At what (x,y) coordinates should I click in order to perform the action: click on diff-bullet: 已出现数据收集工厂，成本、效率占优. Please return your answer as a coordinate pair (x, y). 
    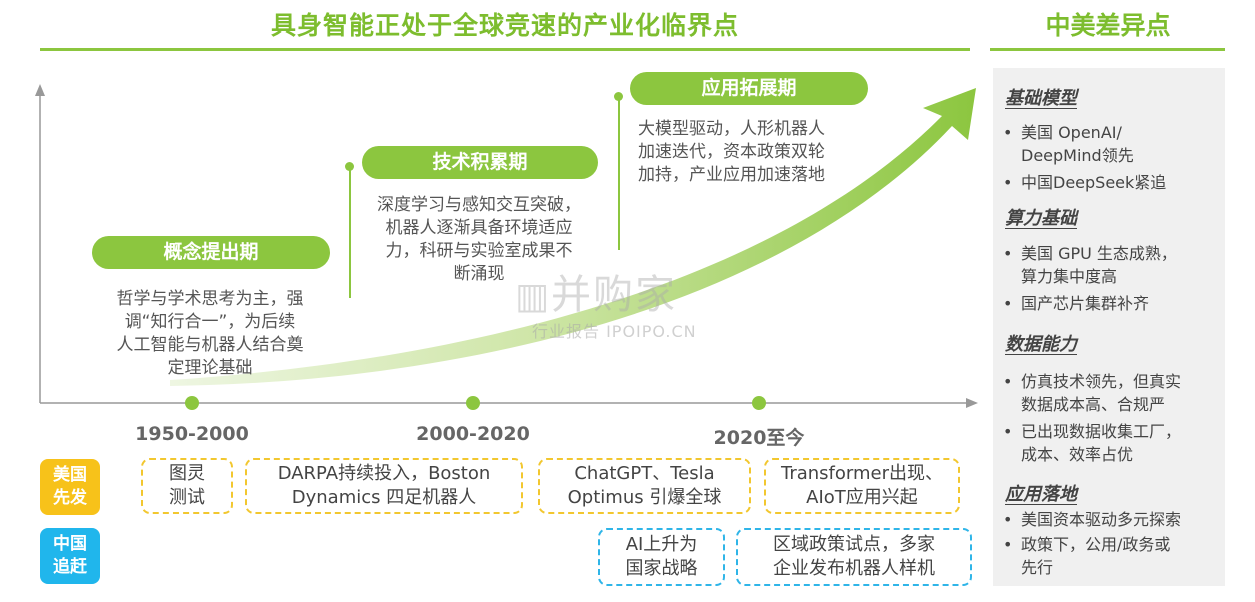
    Looking at the image, I should click on (1112, 443).